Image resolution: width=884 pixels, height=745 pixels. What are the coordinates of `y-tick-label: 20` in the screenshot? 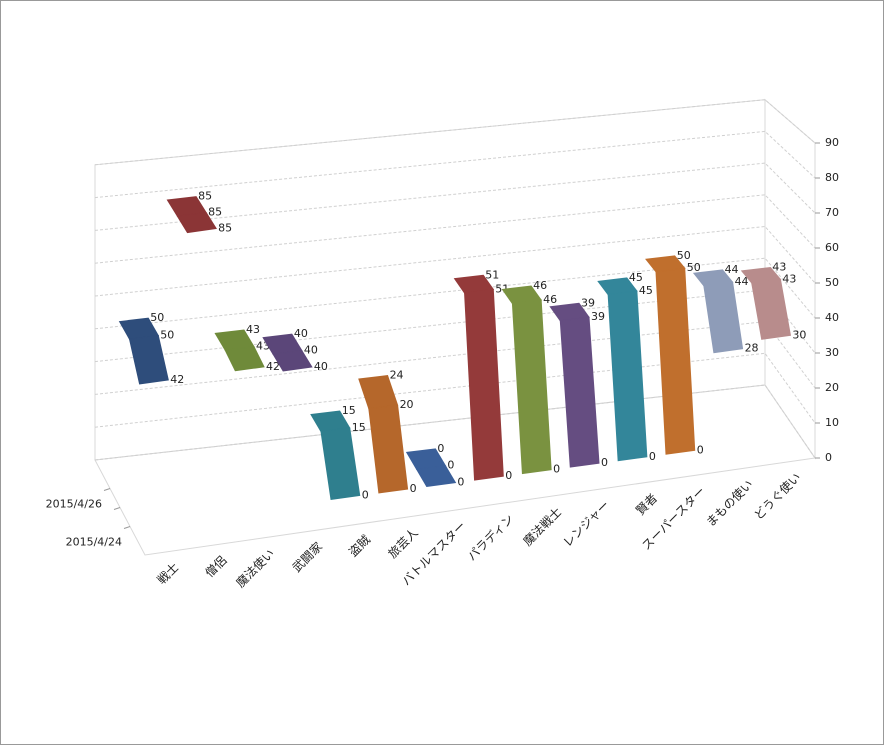 It's located at (832, 387).